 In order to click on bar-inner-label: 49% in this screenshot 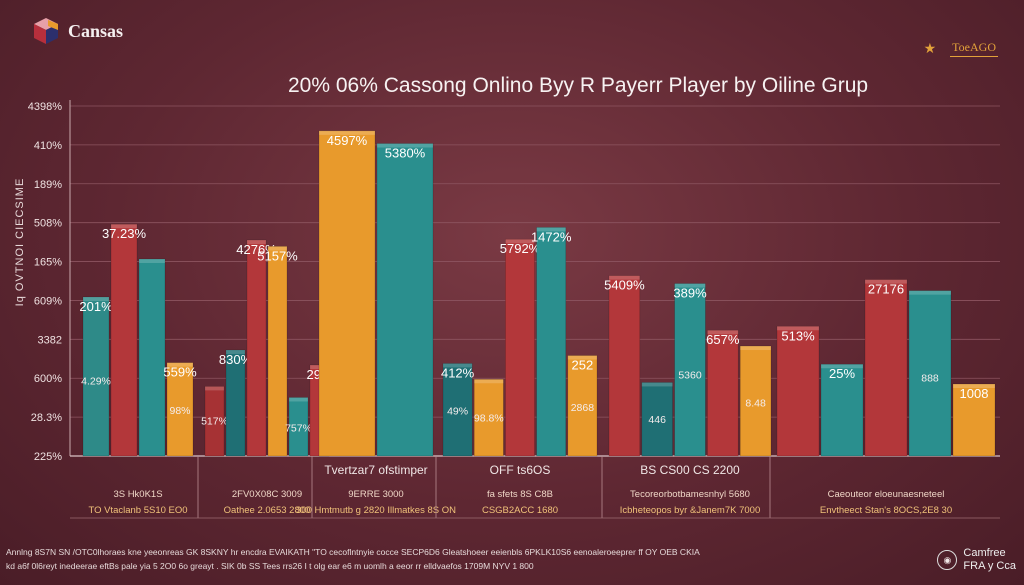, I will do `click(457, 411)`.